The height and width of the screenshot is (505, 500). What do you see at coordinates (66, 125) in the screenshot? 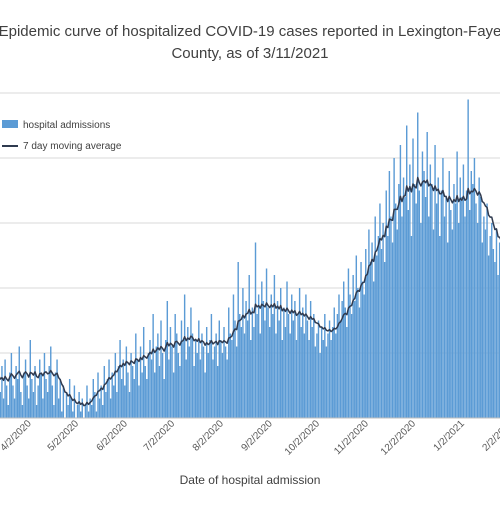
I see `legend-label-hospital-admissions: hospital admissions` at bounding box center [66, 125].